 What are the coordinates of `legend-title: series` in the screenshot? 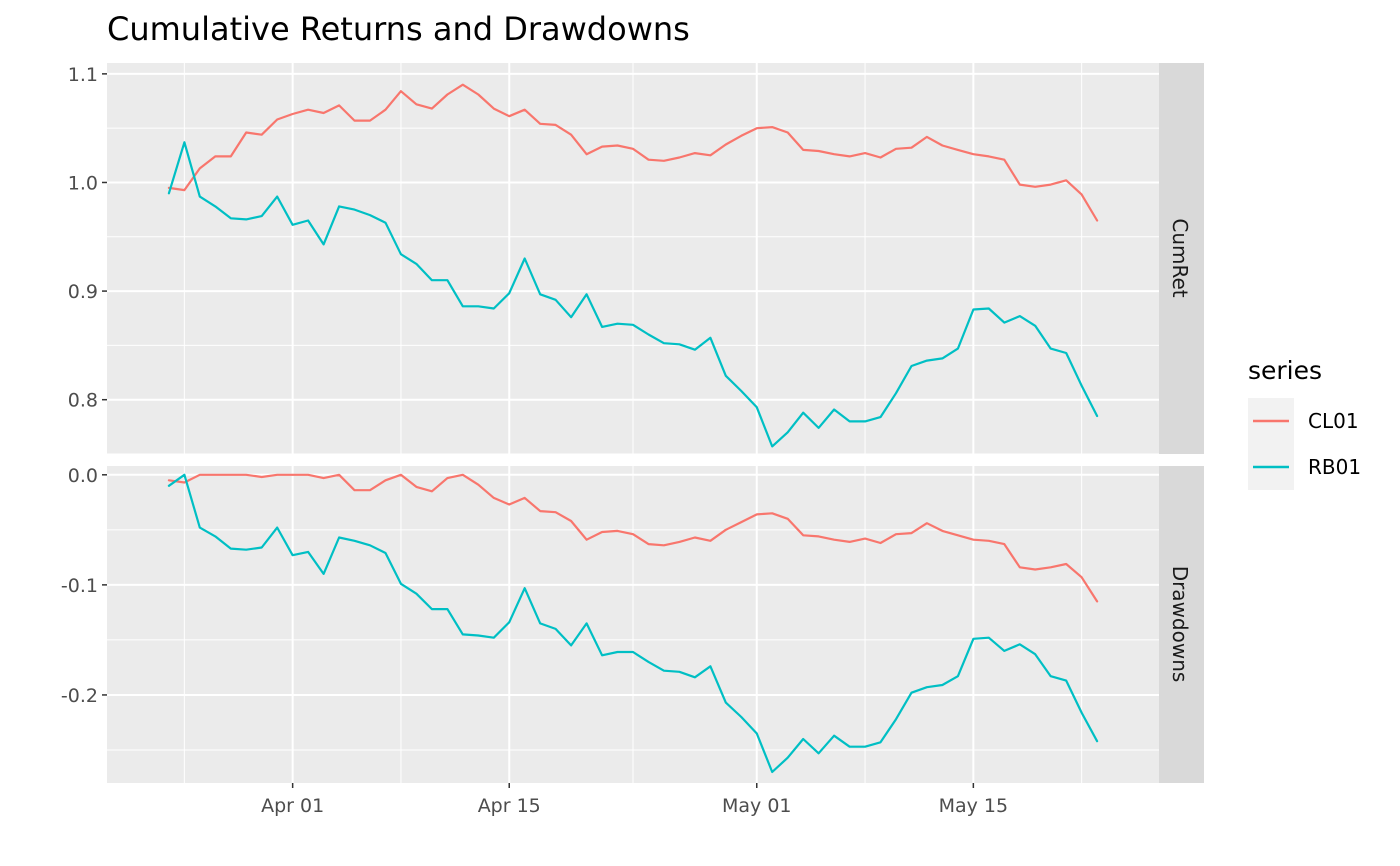 It's located at (1285, 370).